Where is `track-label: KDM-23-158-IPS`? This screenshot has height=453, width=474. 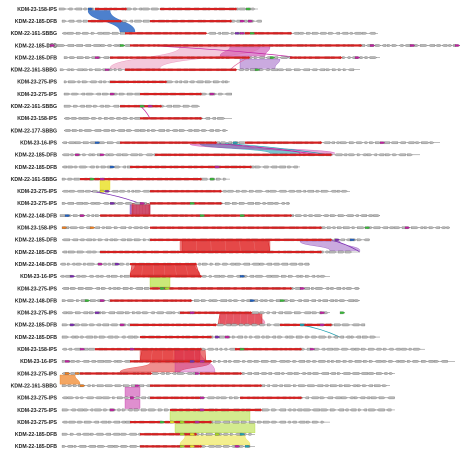
track-label: KDM-23-158-IPS is located at coordinates (37, 229).